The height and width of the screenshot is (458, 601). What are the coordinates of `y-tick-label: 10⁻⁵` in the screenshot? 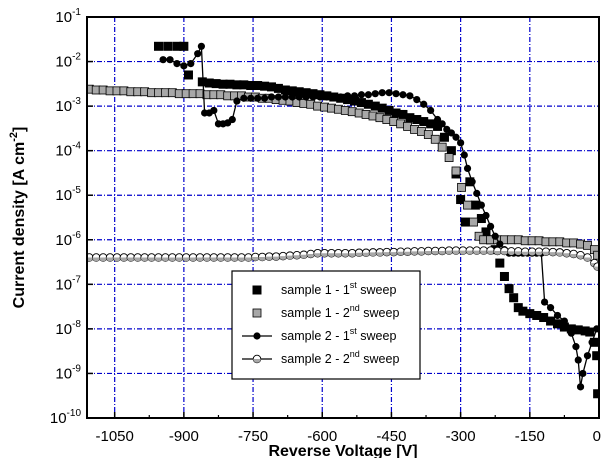 It's located at (68, 194).